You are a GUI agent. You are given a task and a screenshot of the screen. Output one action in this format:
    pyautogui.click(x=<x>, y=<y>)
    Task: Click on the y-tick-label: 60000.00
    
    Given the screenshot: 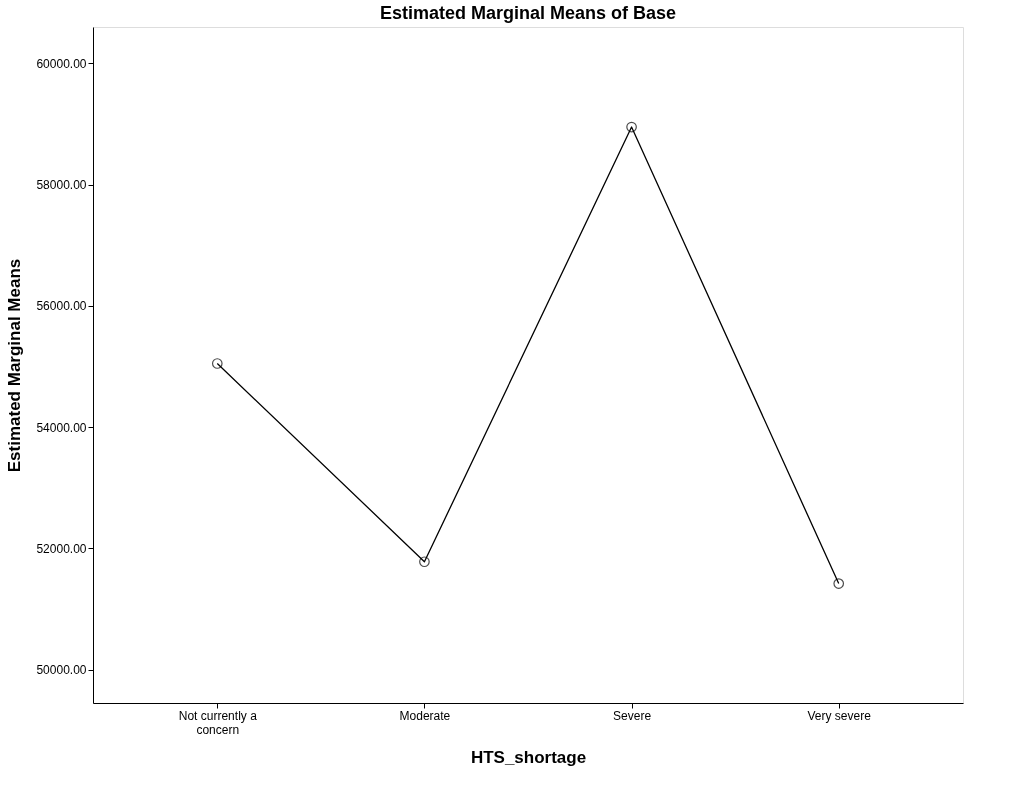 What is the action you would take?
    pyautogui.click(x=61, y=63)
    